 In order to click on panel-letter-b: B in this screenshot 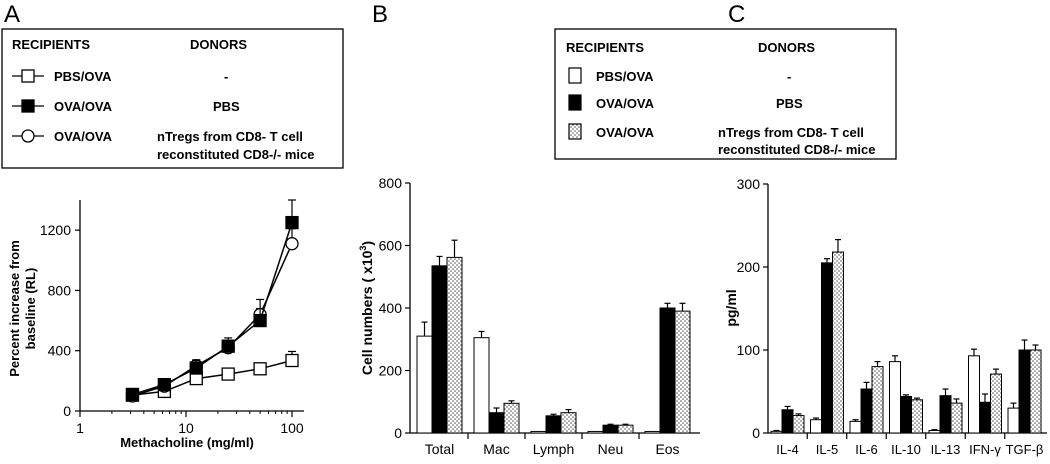, I will do `click(380, 14)`.